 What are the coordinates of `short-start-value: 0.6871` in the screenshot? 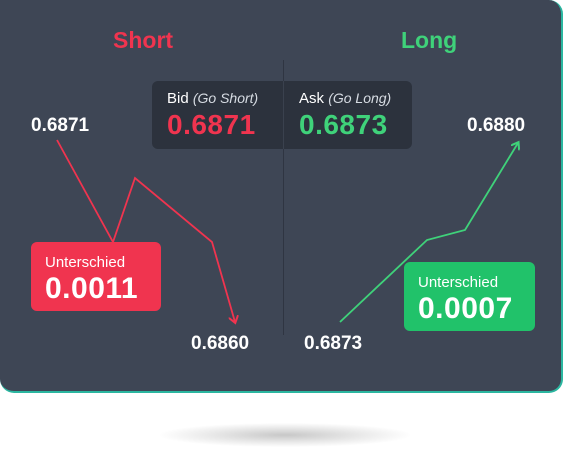 It's located at (60, 125).